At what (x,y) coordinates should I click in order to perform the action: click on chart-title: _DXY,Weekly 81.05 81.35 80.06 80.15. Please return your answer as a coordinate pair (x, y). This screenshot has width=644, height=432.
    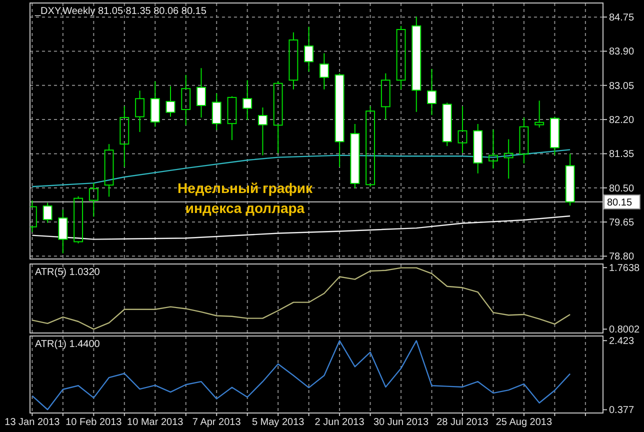
    Looking at the image, I should click on (120, 11).